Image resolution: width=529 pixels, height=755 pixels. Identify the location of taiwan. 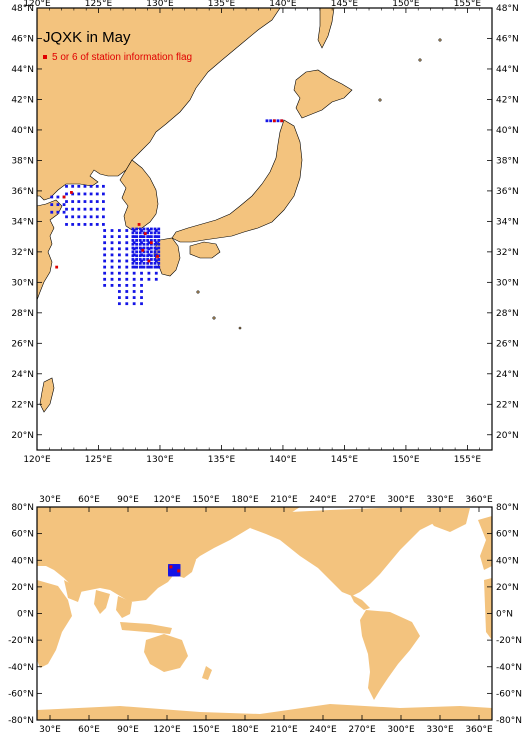
(47, 395).